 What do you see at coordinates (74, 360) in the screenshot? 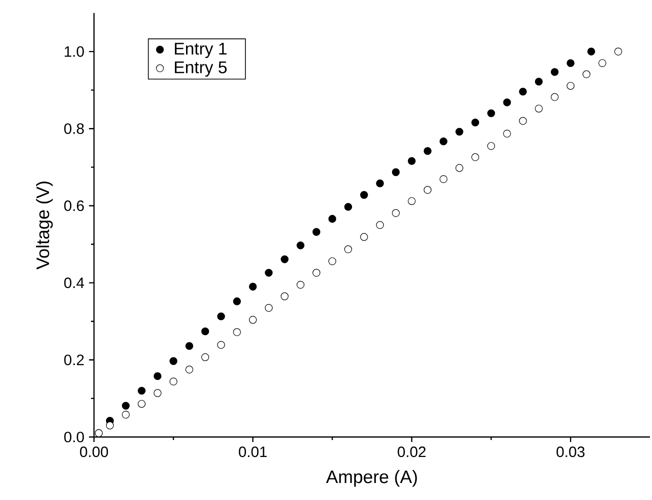
I see `y-tick-label: 0.2` at bounding box center [74, 360].